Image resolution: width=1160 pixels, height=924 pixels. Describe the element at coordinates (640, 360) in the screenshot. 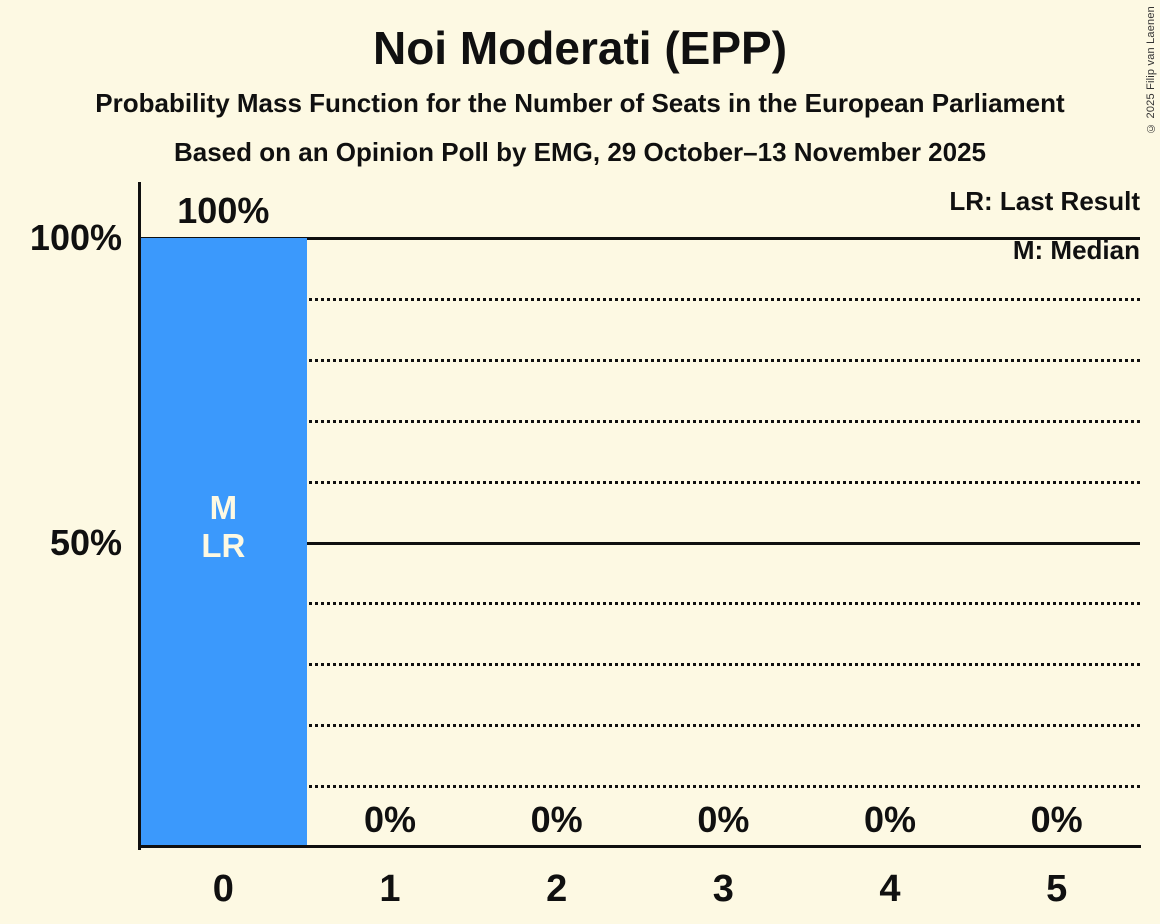

I see `gridline-80pct` at that location.